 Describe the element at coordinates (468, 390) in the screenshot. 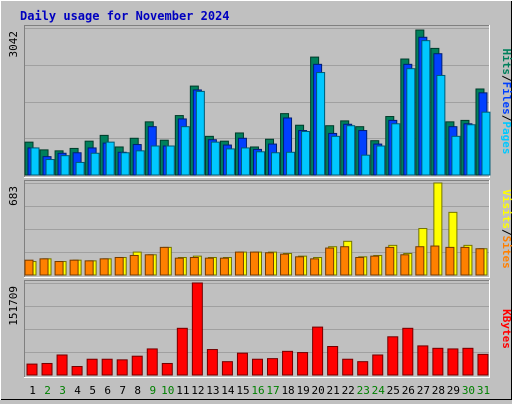

I see `x-tick-label-day-30: 30` at that location.